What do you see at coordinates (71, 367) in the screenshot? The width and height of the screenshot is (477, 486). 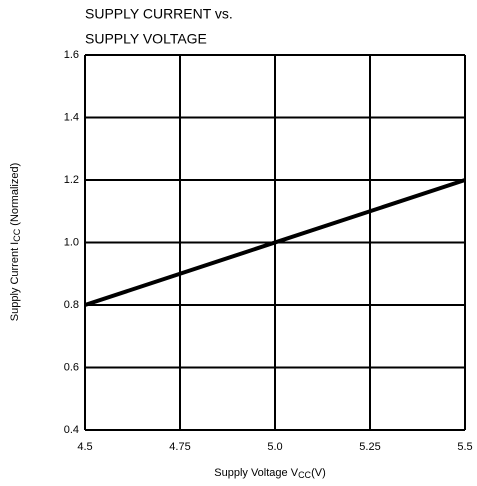 I see `y-tick-label: 0.6` at bounding box center [71, 367].